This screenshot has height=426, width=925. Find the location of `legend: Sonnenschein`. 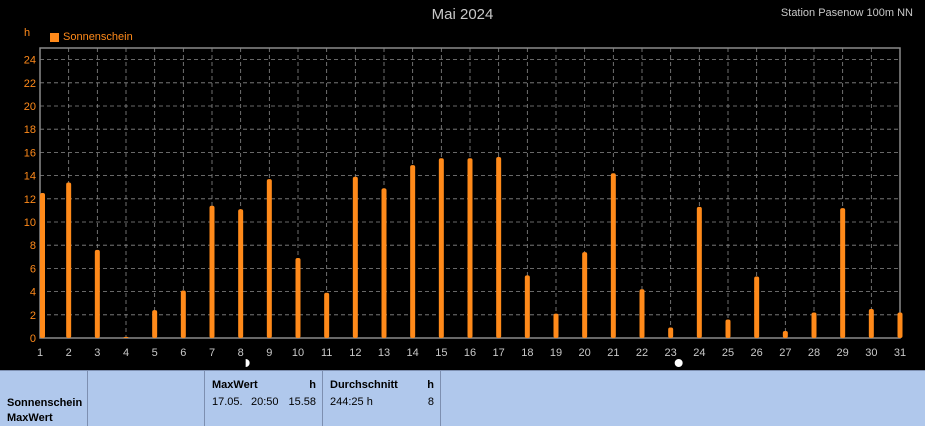

legend: Sonnenschein is located at coordinates (91, 37).